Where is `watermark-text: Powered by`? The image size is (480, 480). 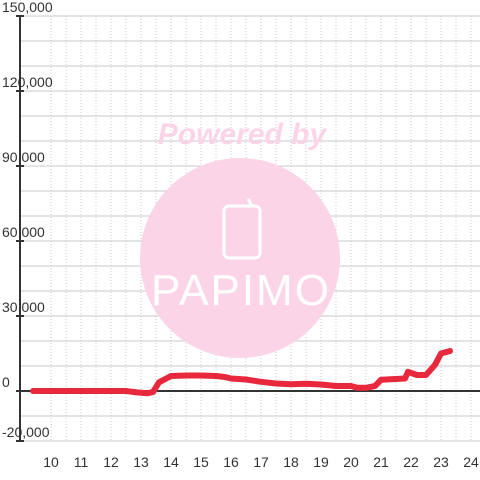 watermark-text: Powered by is located at coordinates (243, 134).